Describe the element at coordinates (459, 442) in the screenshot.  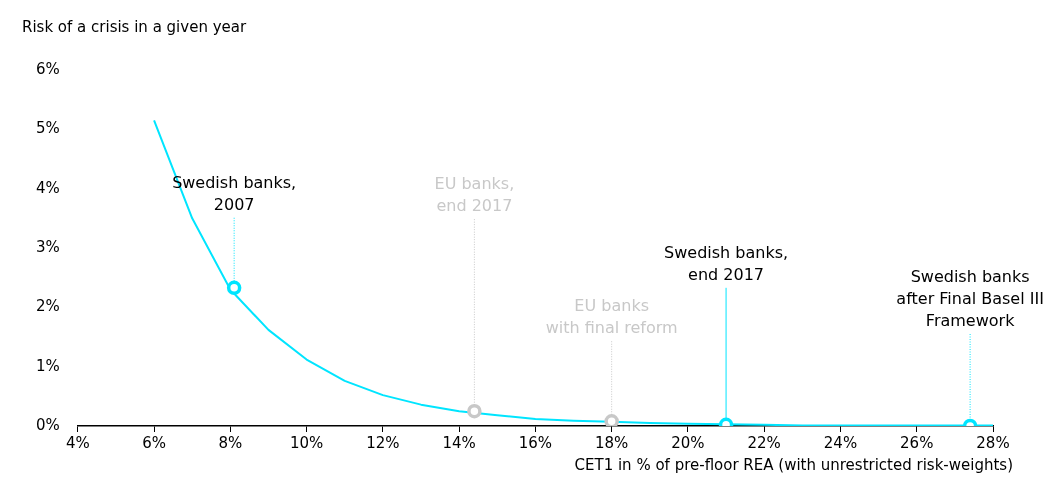
I see `x-tick-label: 14%` at that location.